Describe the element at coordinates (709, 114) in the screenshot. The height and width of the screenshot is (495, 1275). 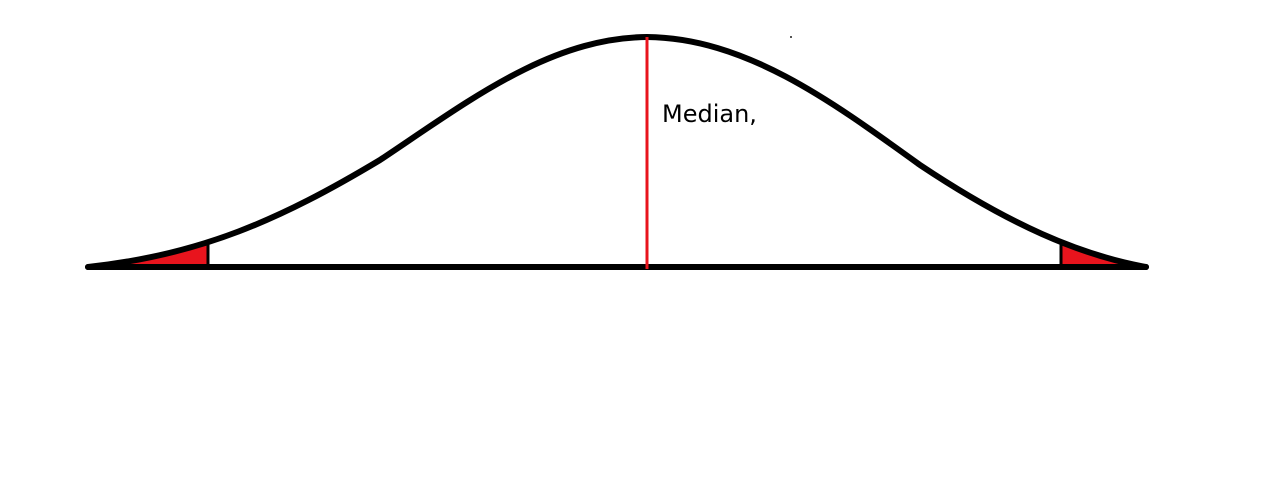
I see `median-label: Median,` at that location.